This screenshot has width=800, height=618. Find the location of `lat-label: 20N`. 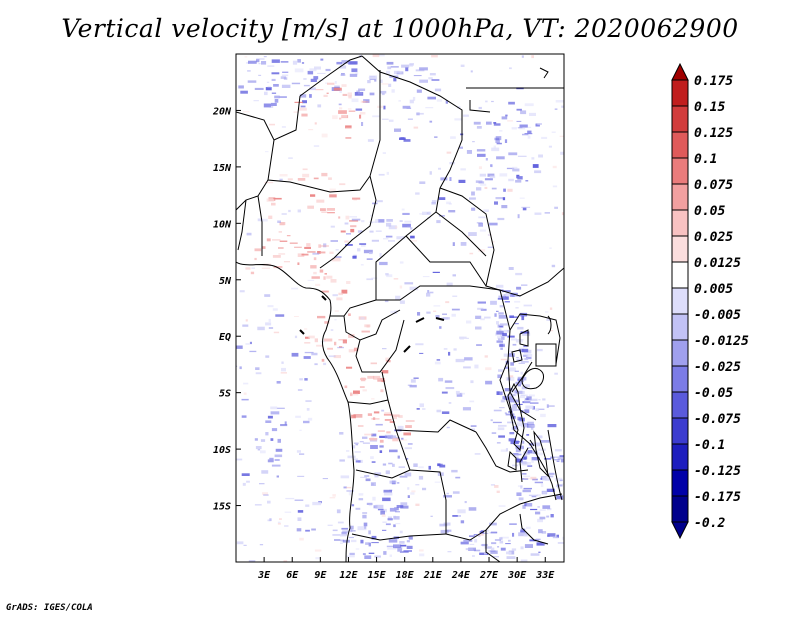

lat-label: 20N is located at coordinates (222, 111).